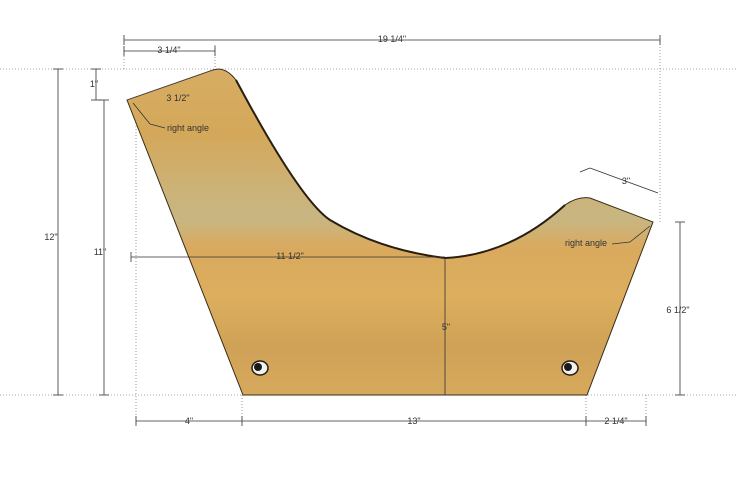  Describe the element at coordinates (626, 181) in the screenshot. I see `front-edge-label: 3"` at that location.